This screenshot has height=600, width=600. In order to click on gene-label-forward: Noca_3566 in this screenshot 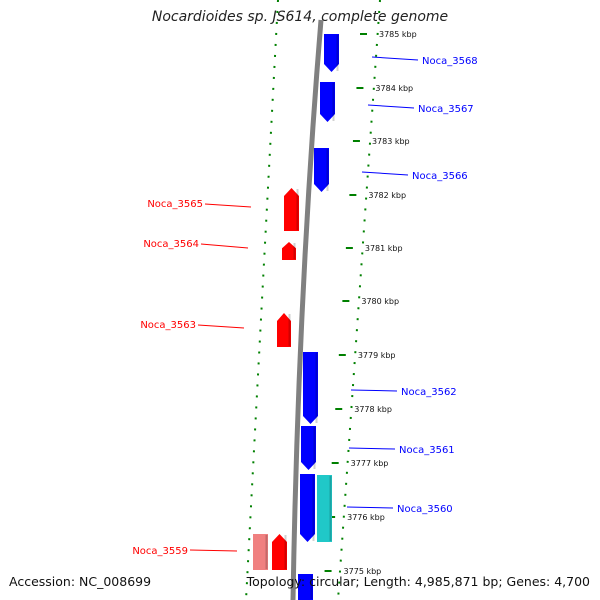, I will do `click(440, 176)`.